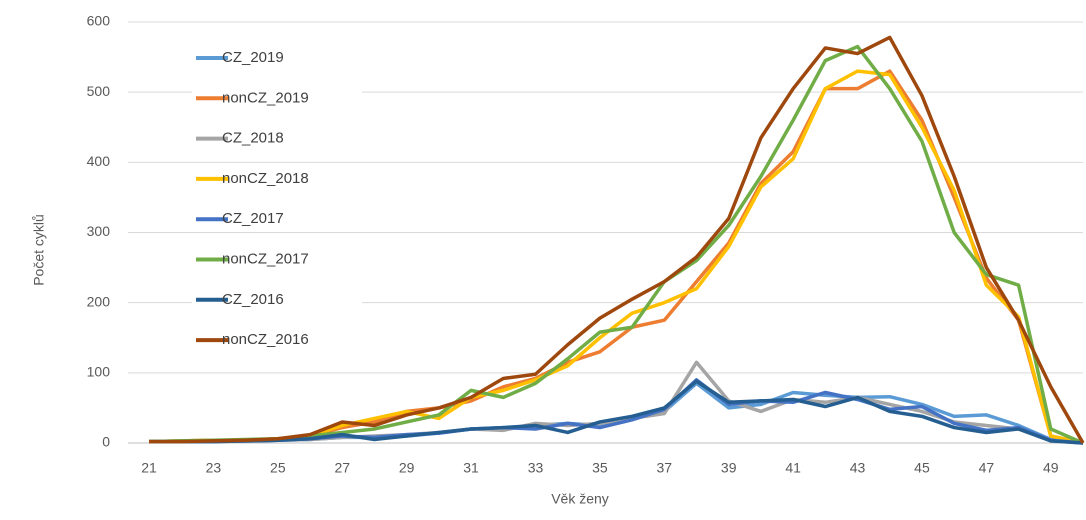 This screenshot has height=520, width=1086. Describe the element at coordinates (858, 468) in the screenshot. I see `x-tick-label: 43` at that location.